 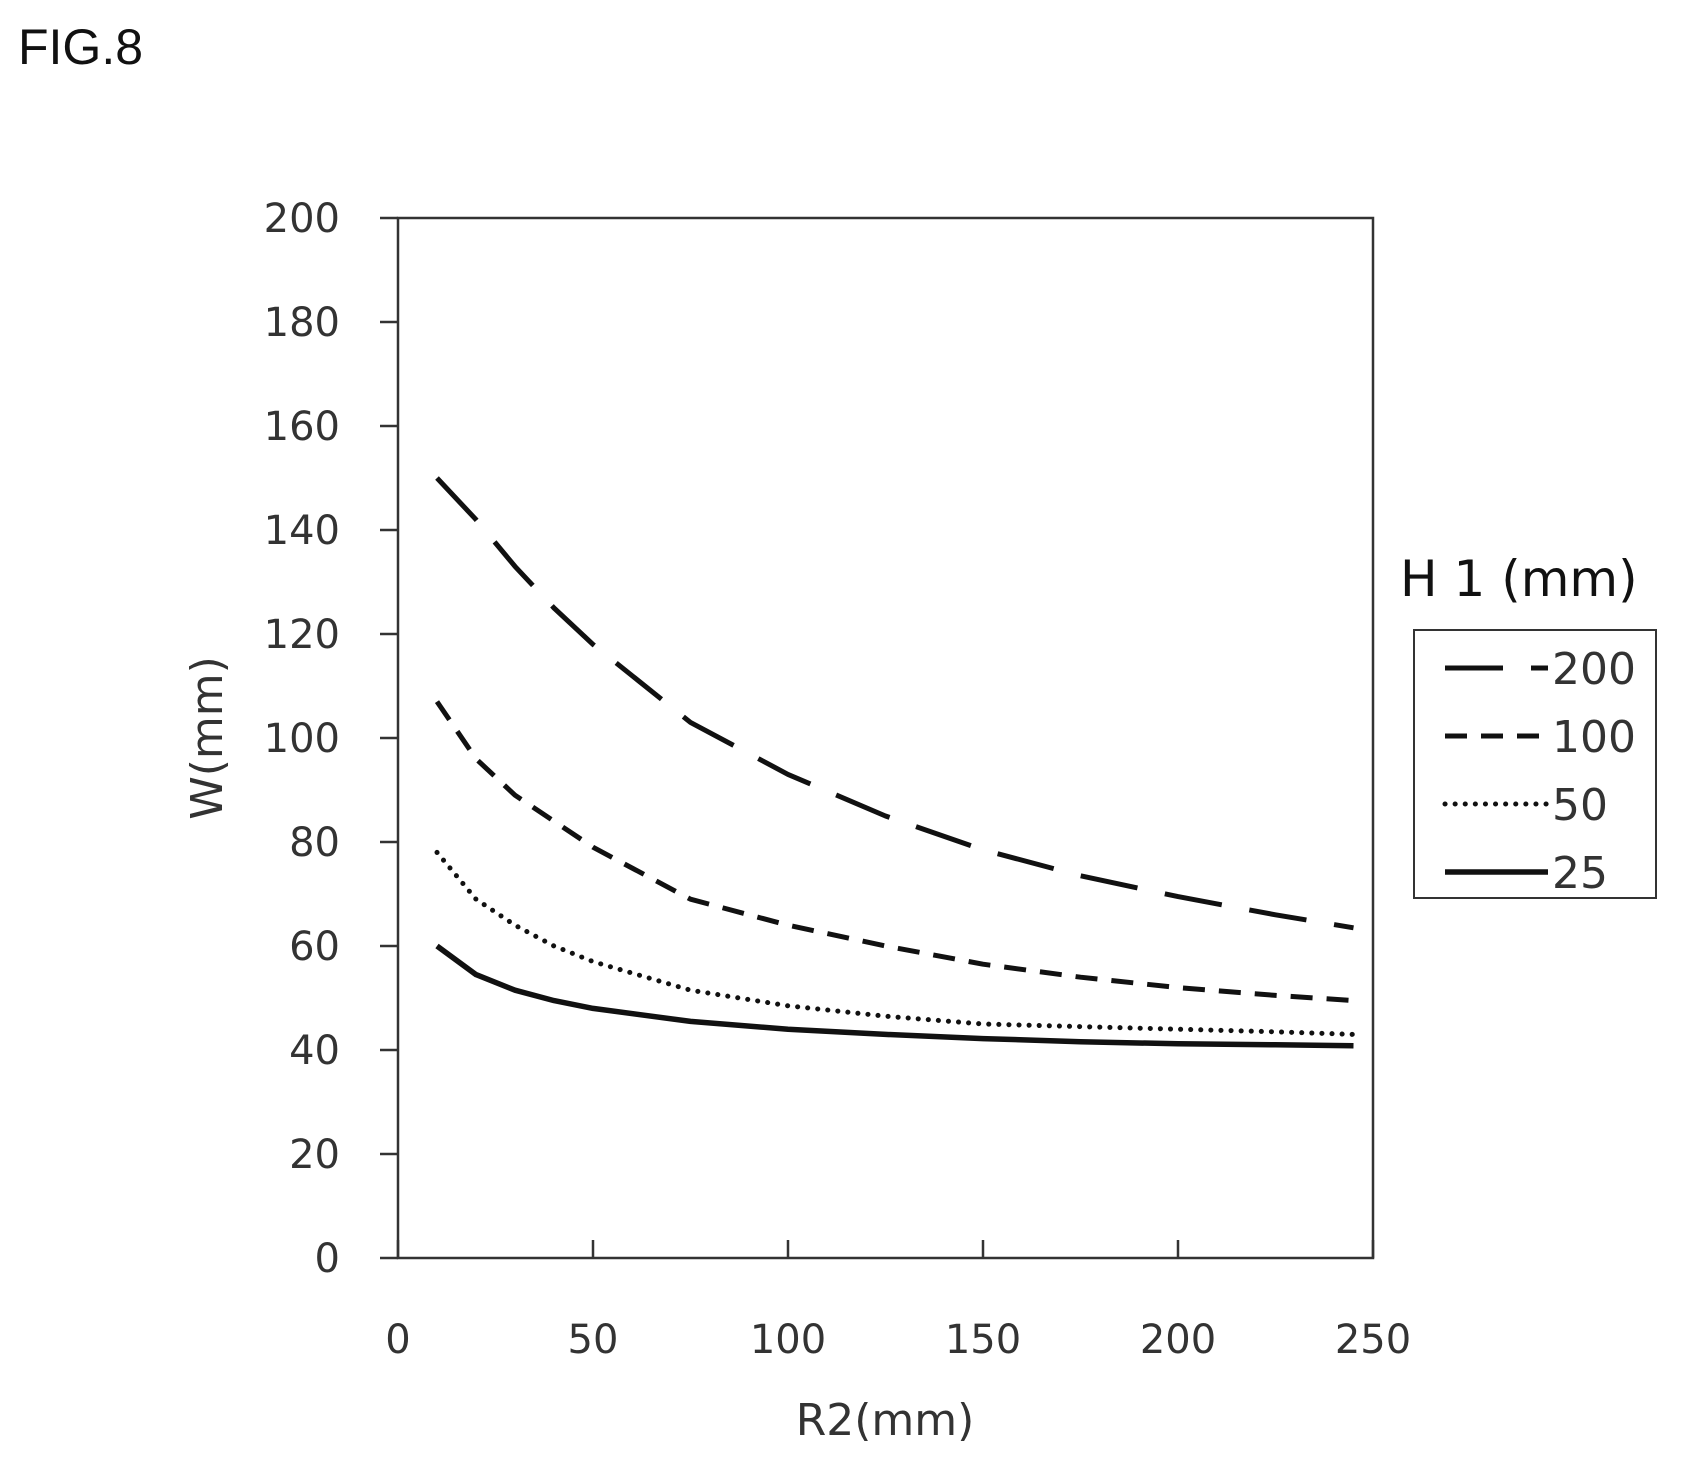 I want to click on y-tick-label: 40, so click(x=314, y=1051).